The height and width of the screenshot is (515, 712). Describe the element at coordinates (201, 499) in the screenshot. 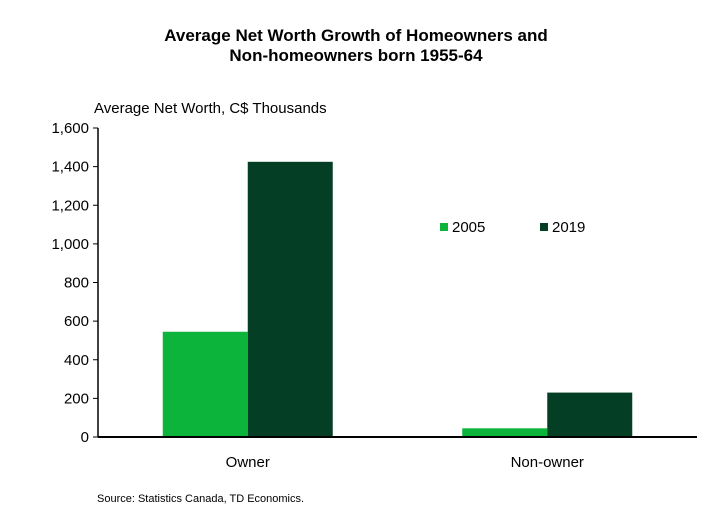

I see `source-note: Source: Statistics Canada, TD Economics.` at that location.